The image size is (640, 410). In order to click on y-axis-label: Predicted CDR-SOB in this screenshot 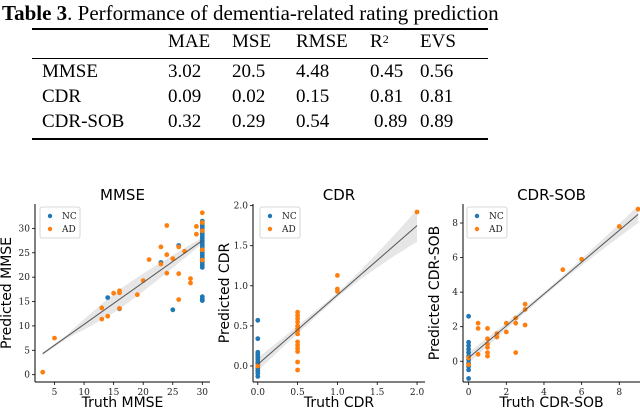, I will do `click(435, 293)`.